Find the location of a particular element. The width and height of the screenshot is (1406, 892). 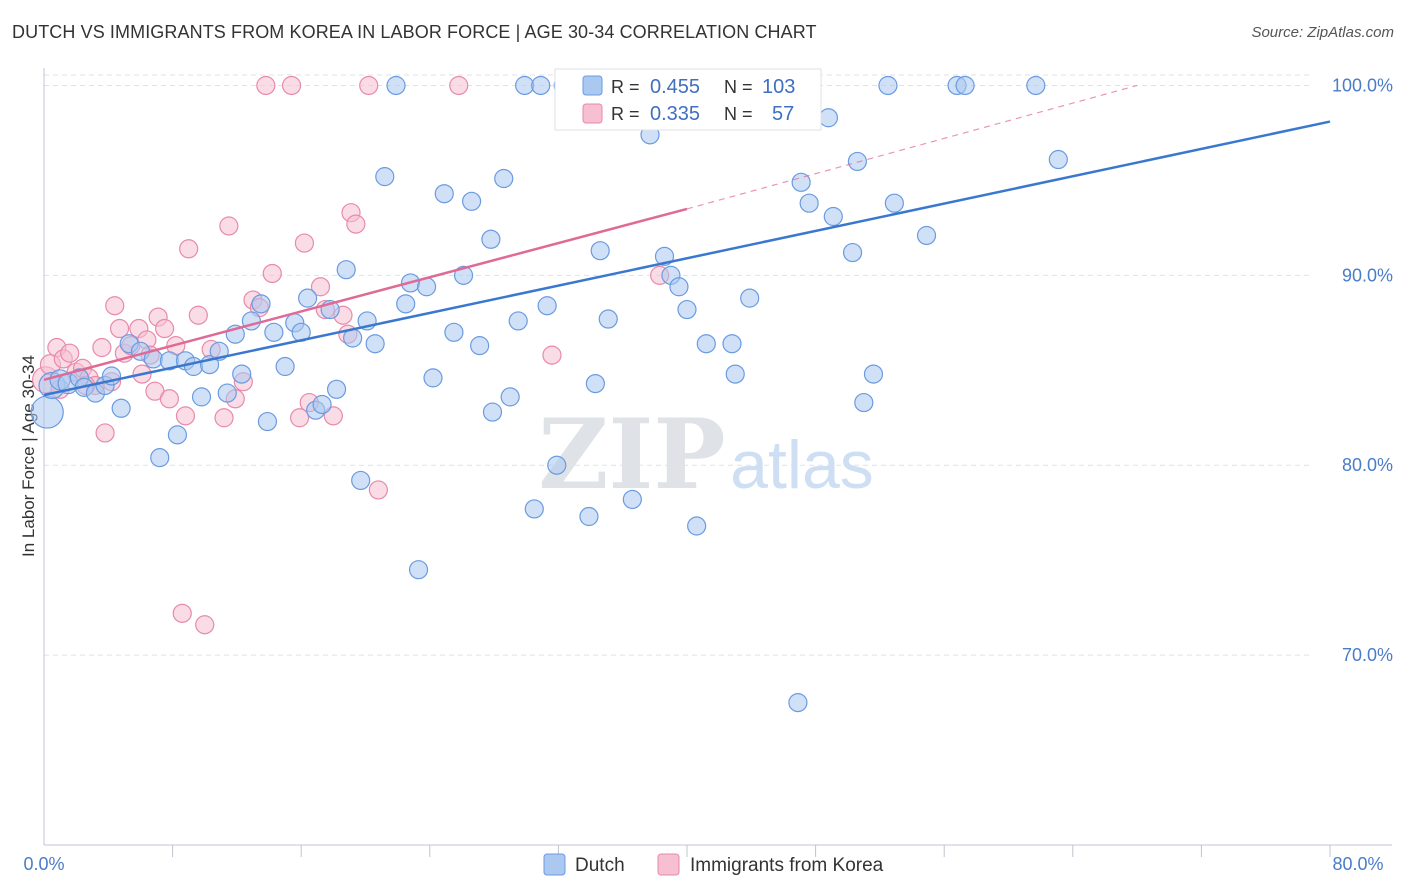

legend-n-korea: 57 is located at coordinates (783, 114).